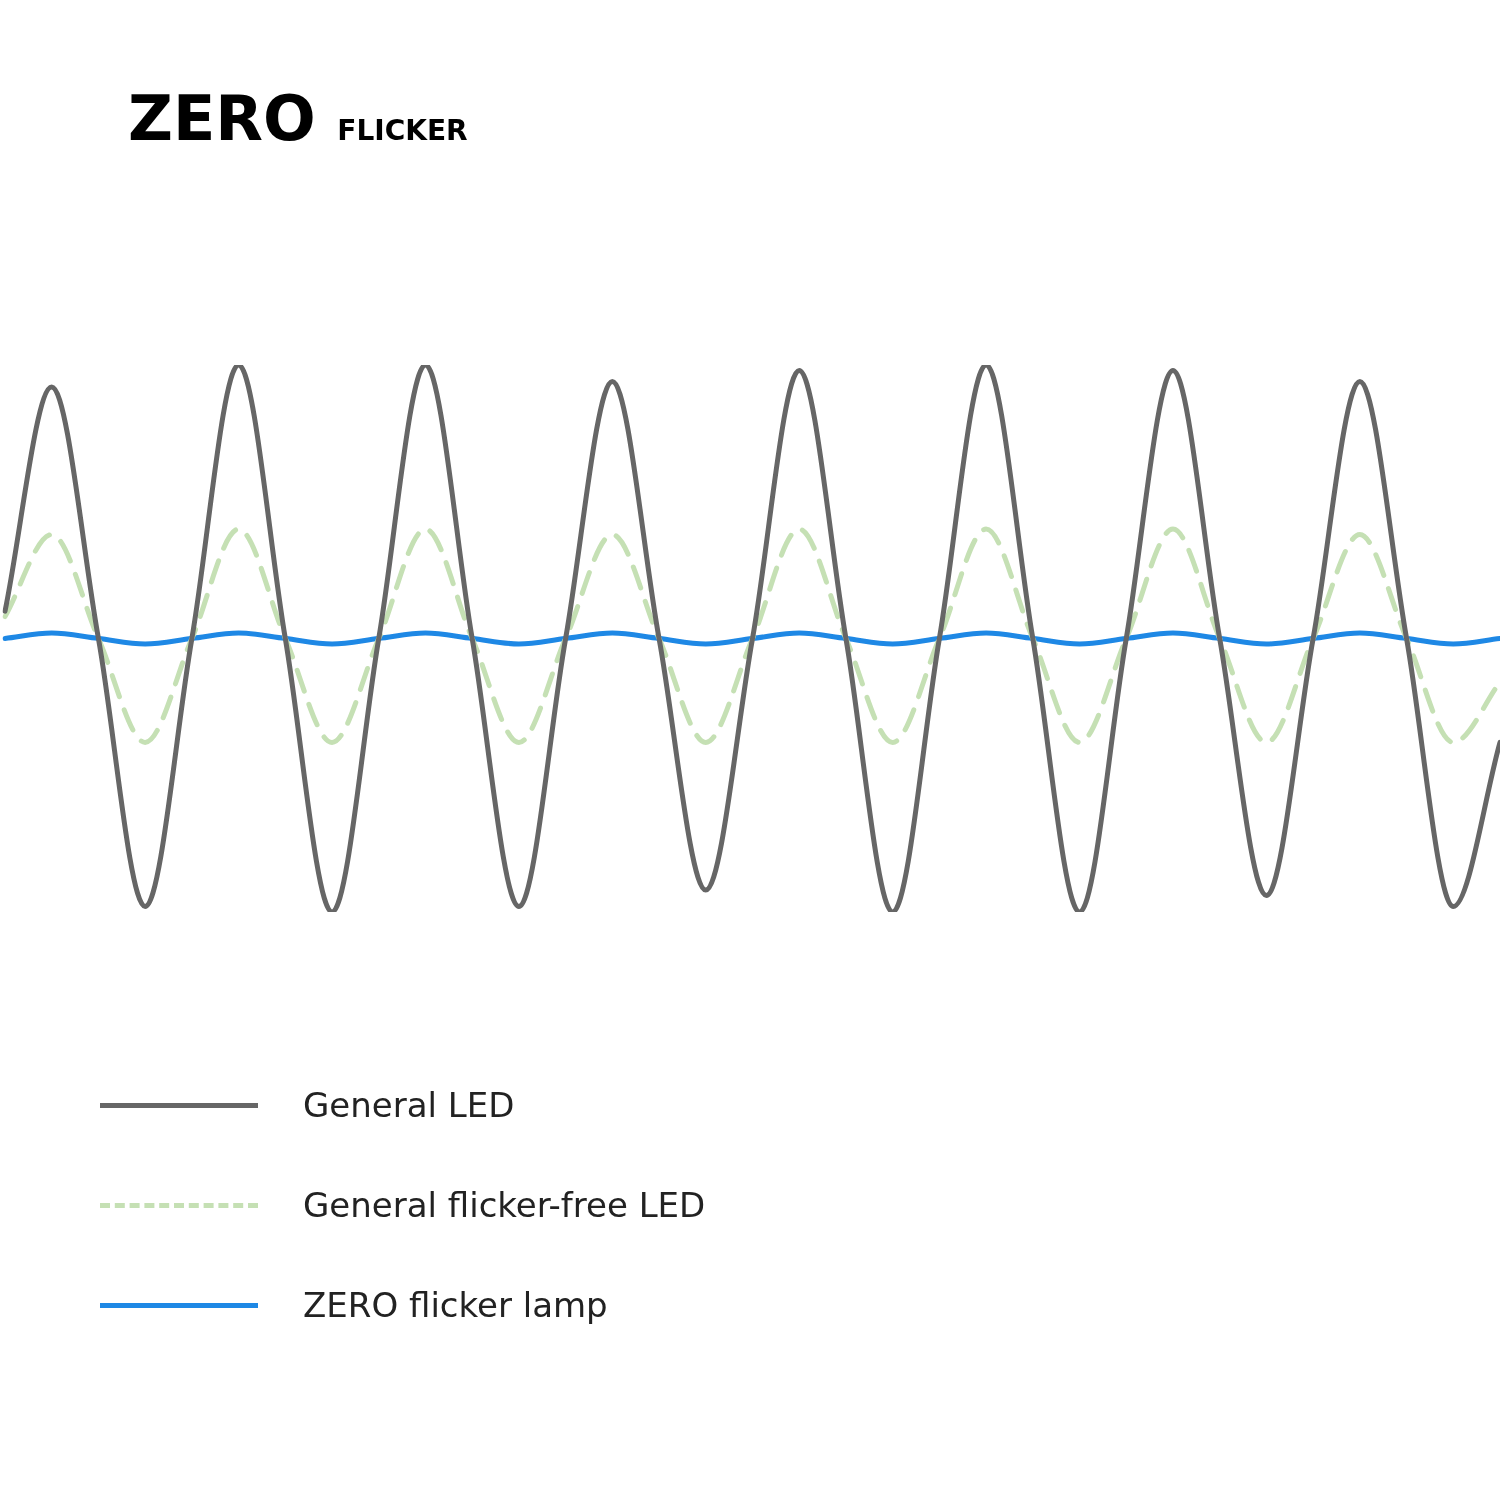 Image resolution: width=1500 pixels, height=1500 pixels. What do you see at coordinates (298, 118) in the screenshot?
I see `chart-title: ZERO FLICKER` at bounding box center [298, 118].